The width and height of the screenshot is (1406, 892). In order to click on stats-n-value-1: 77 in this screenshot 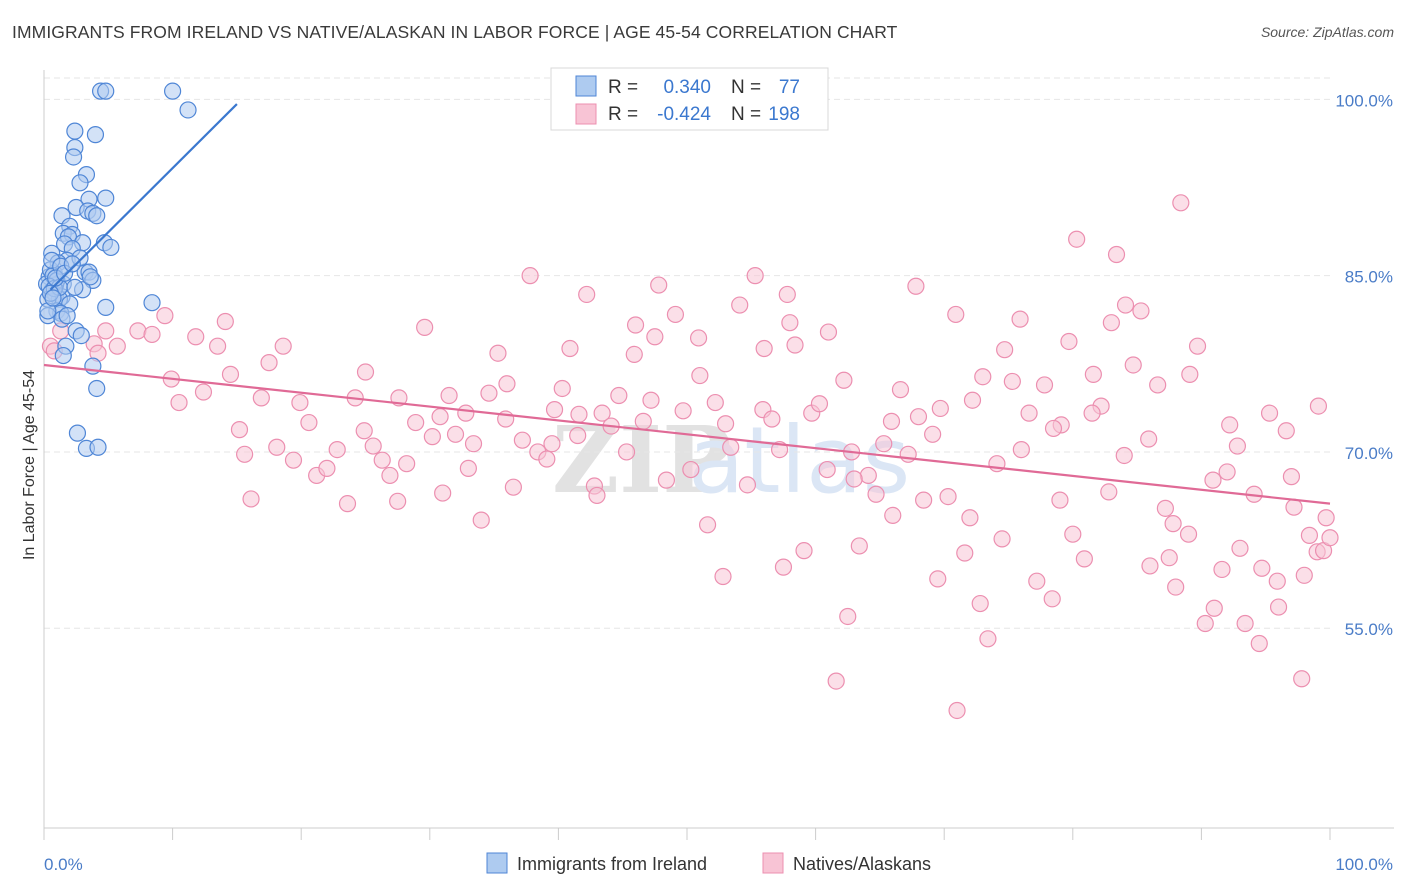, I will do `click(789, 87)`.